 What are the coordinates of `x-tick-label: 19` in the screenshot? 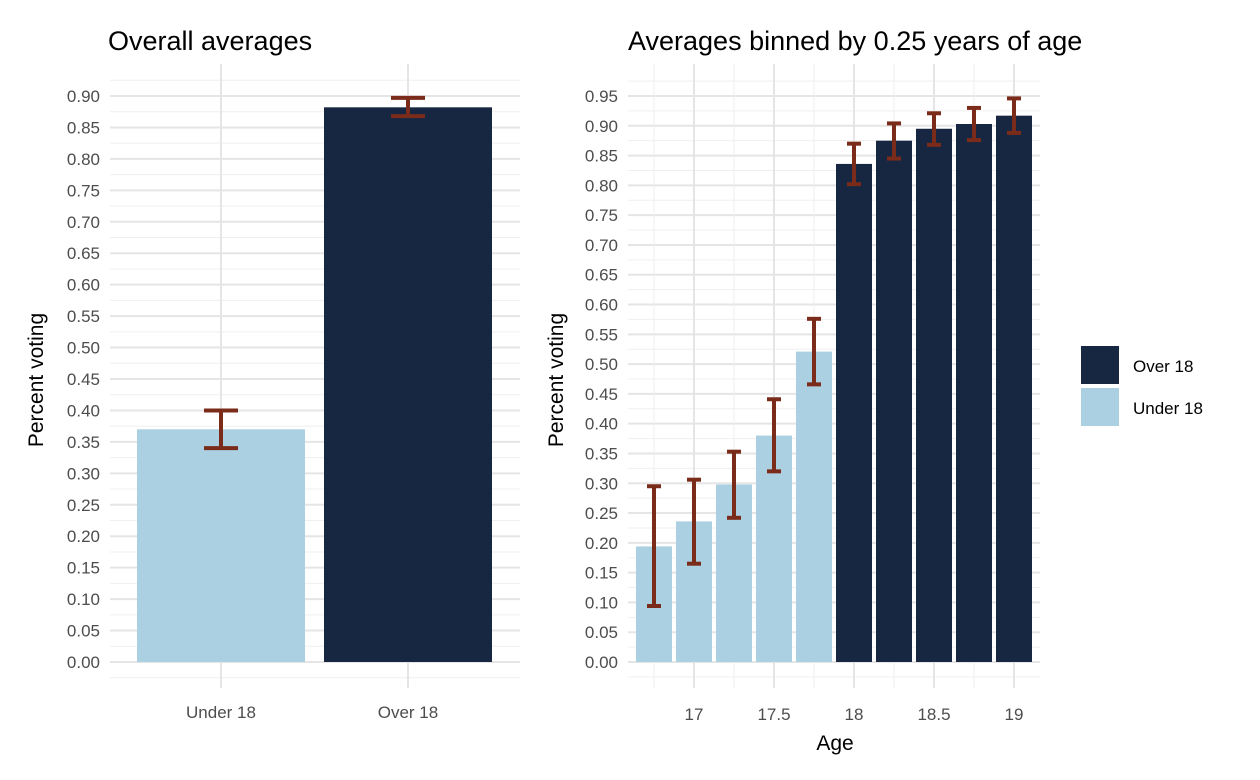 It's located at (1014, 714).